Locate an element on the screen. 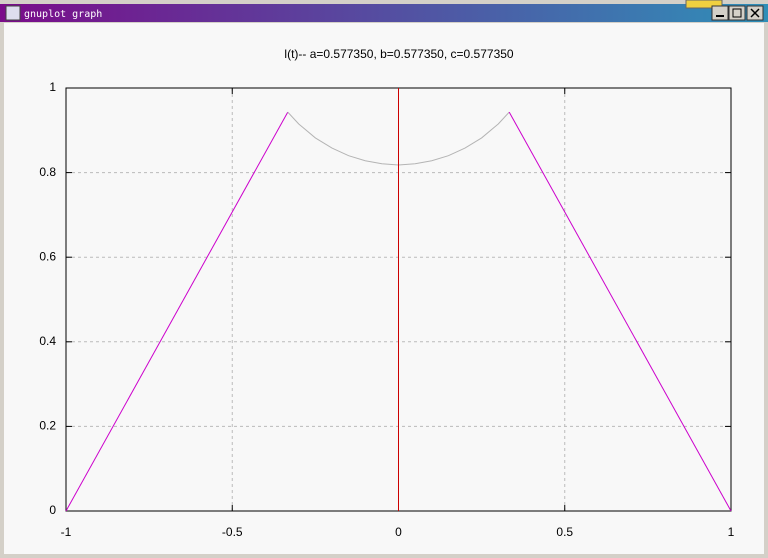 The image size is (768, 558). maximize-button is located at coordinates (737, 13).